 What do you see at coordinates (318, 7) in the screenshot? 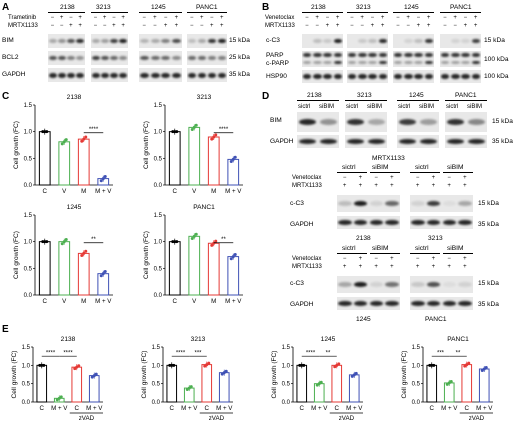
I see `b-line-2138: 2138` at bounding box center [318, 7].